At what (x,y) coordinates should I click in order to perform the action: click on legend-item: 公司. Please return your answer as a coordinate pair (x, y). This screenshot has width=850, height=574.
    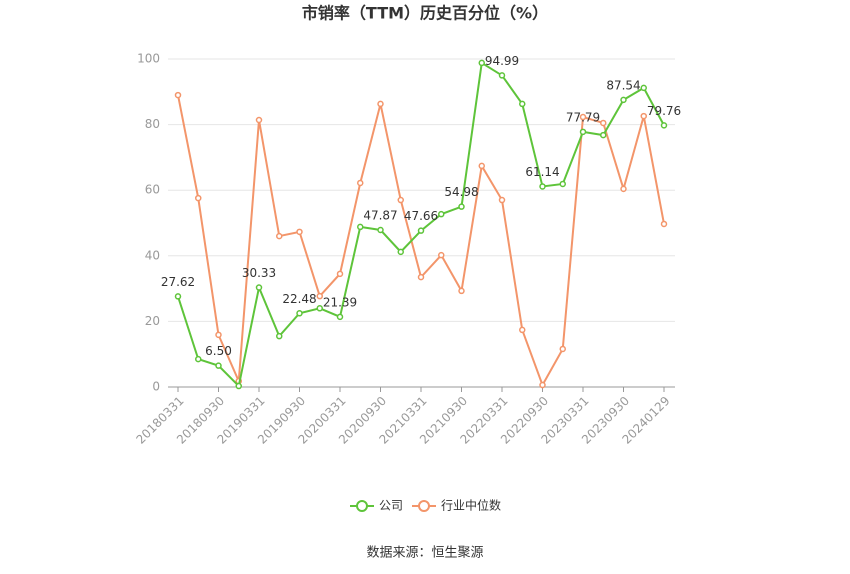
    Looking at the image, I should click on (376, 506).